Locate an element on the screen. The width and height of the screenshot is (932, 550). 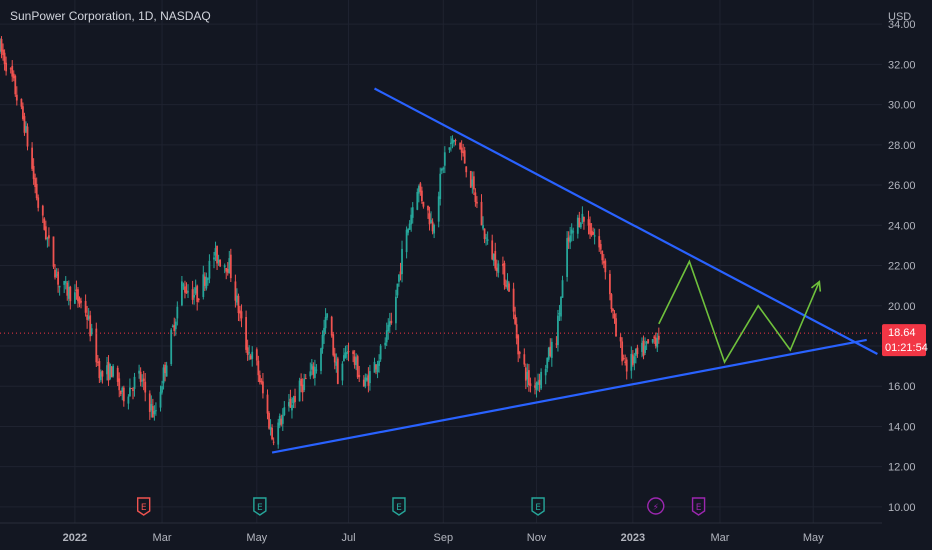
x-tick-label: Mar is located at coordinates (719, 538).